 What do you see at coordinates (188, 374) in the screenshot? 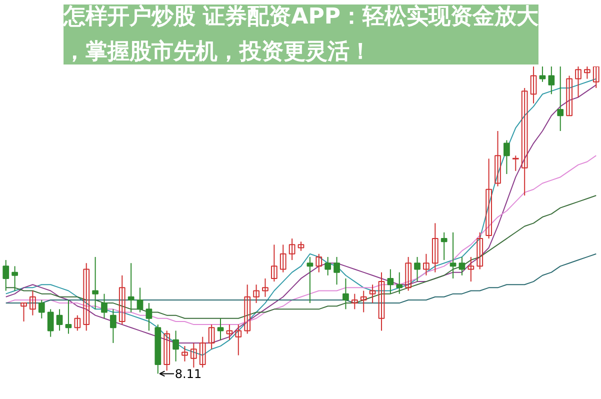
I see `annotation: 8.11` at bounding box center [188, 374].